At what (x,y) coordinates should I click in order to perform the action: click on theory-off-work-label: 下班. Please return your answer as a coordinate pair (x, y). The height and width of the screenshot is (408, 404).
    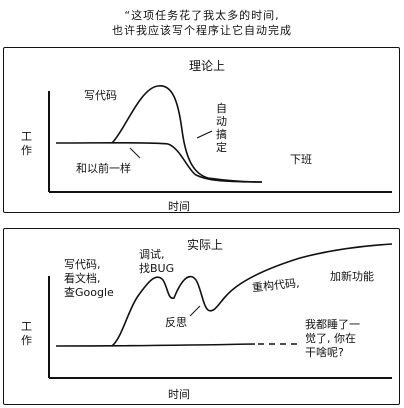
    Looking at the image, I should click on (301, 159).